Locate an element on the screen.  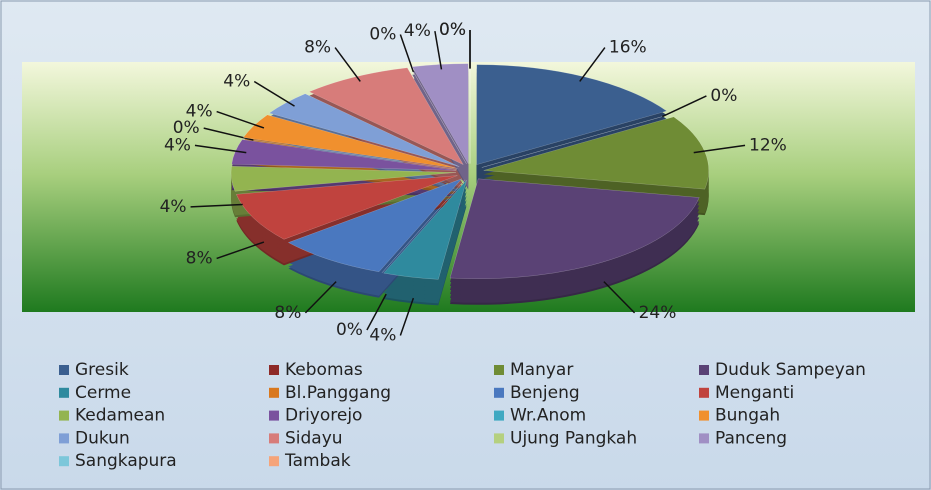
legend-label: Wr.Anom is located at coordinates (548, 416).